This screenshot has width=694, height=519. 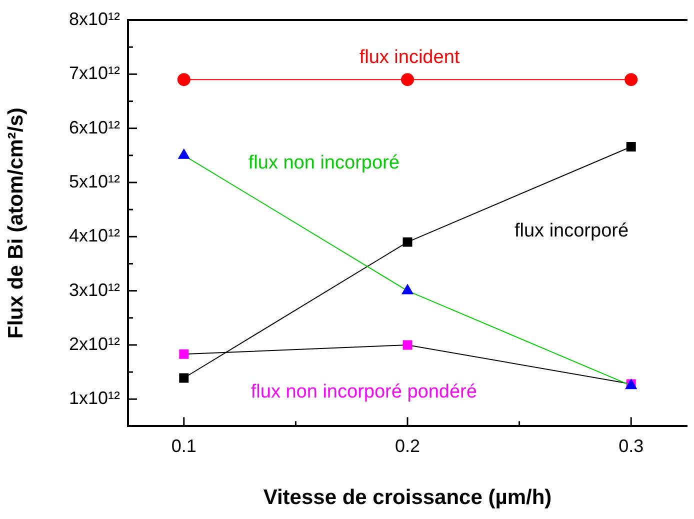 What do you see at coordinates (94, 127) in the screenshot?
I see `y-tick-label: 6x10¹²` at bounding box center [94, 127].